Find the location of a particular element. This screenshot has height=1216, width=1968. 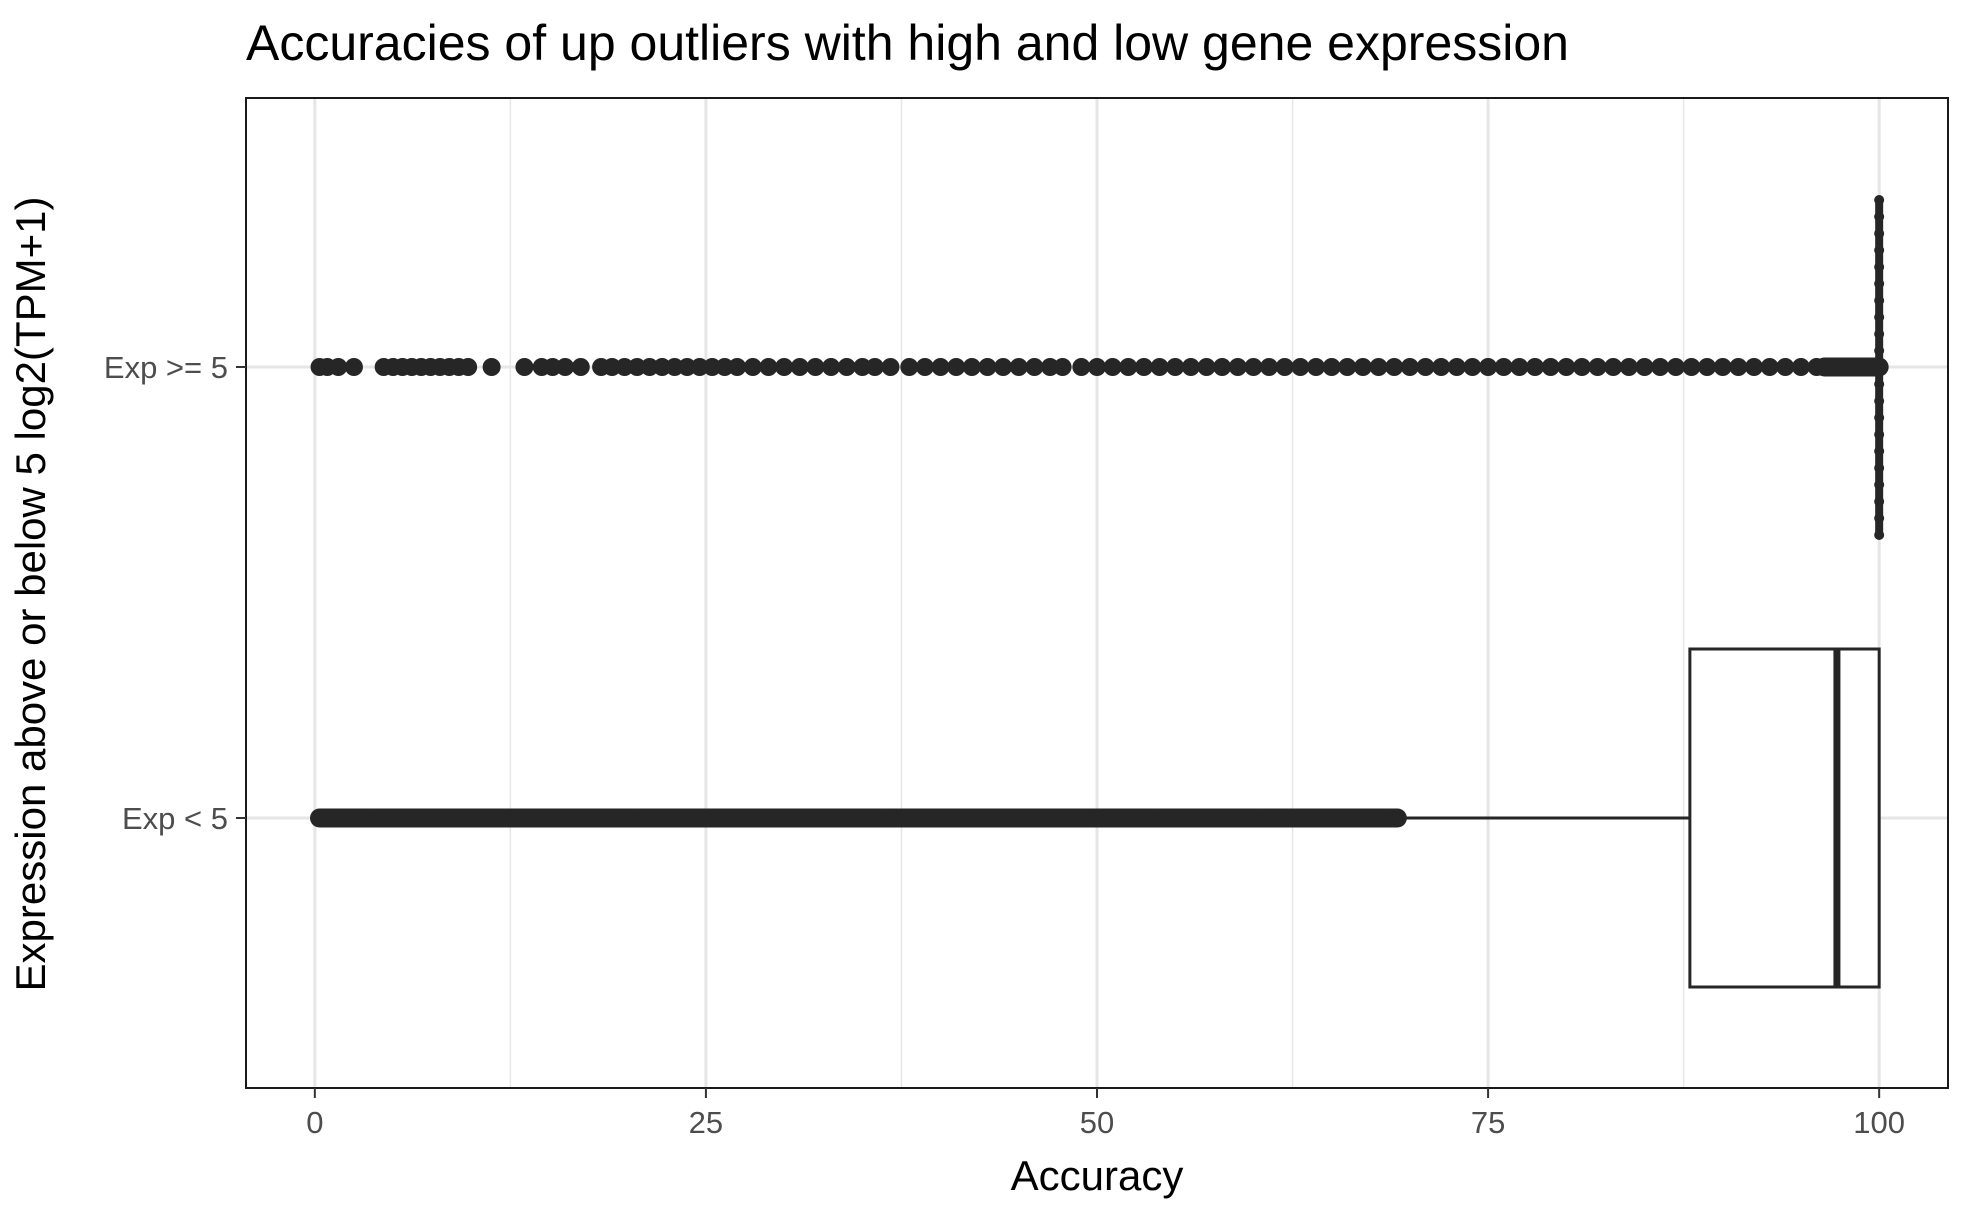

y-axis: Exp < 5 Exp >= 5 is located at coordinates (175, 593).